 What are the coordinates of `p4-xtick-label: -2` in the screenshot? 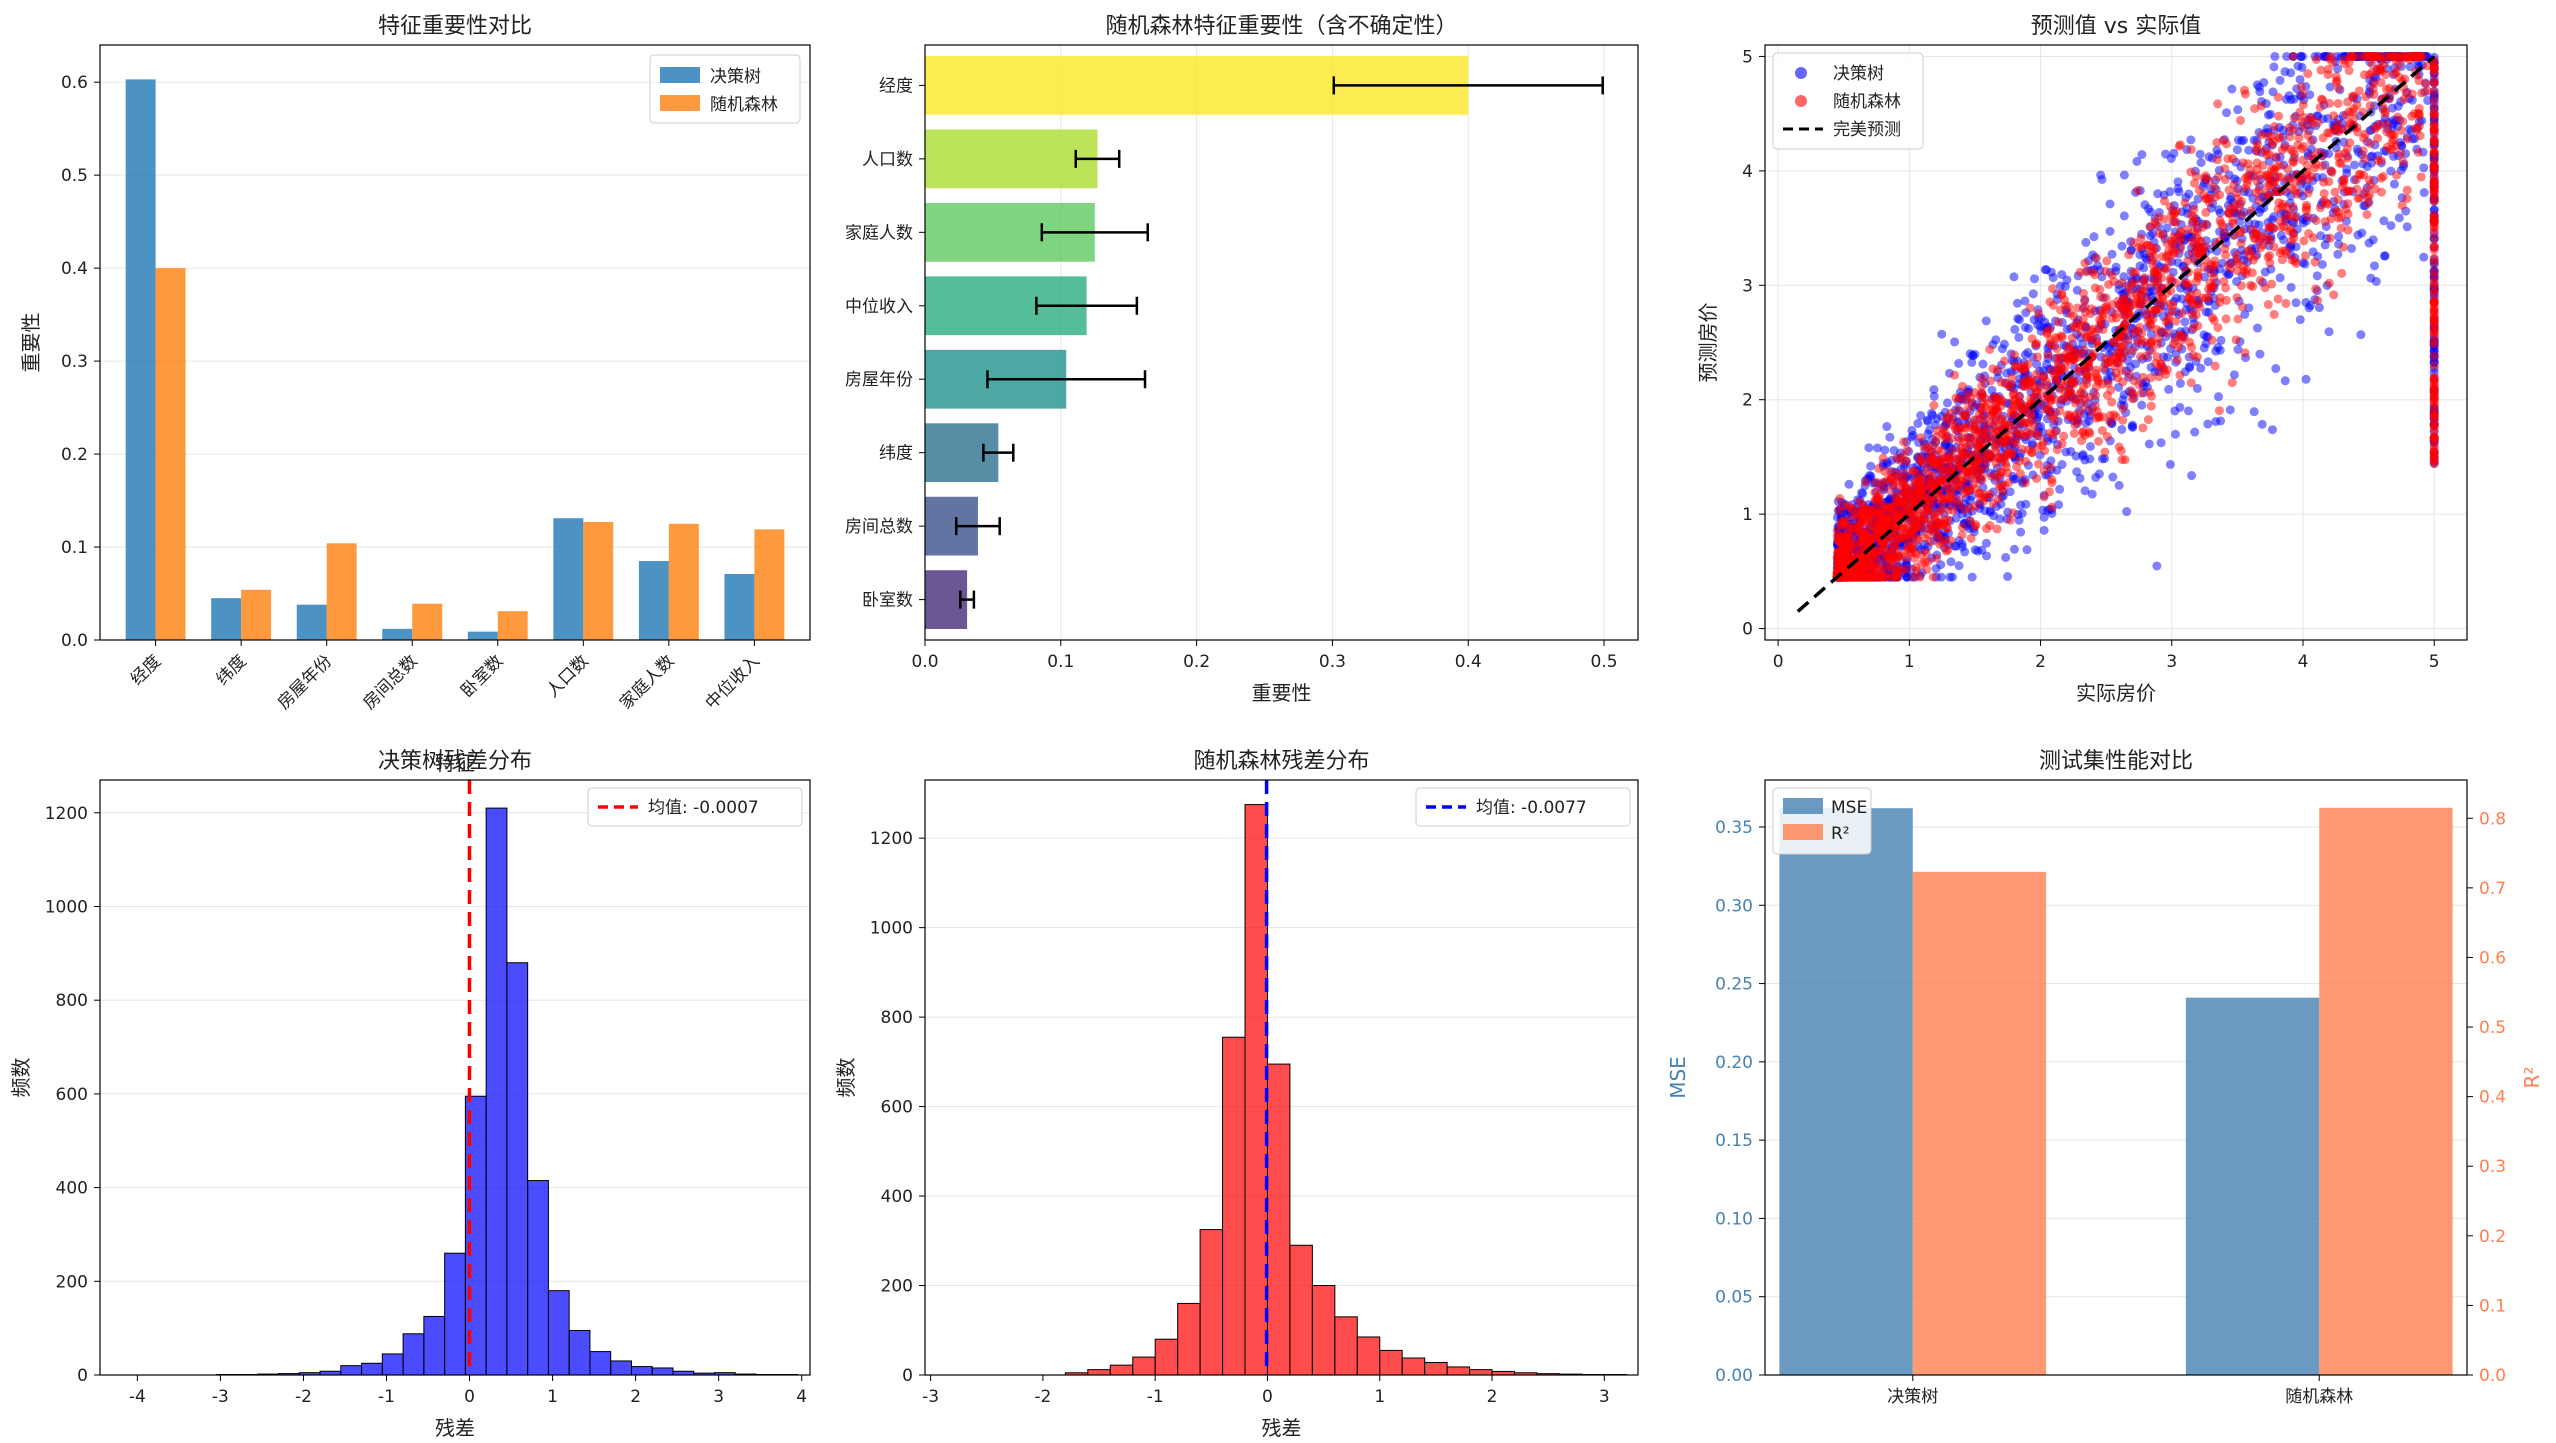 It's located at (303, 1397).